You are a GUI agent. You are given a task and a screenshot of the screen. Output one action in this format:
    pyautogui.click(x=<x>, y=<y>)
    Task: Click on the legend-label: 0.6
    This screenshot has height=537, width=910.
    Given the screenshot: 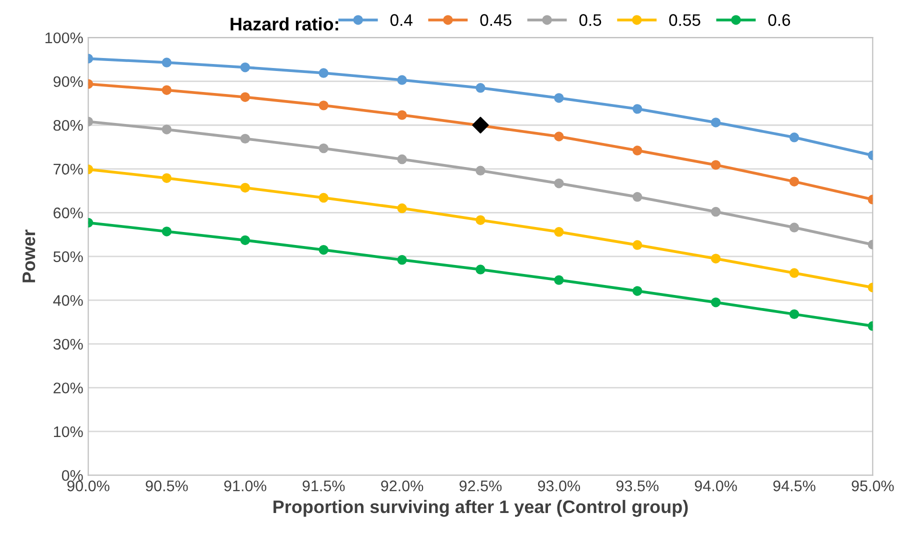 What is the action you would take?
    pyautogui.click(x=779, y=20)
    